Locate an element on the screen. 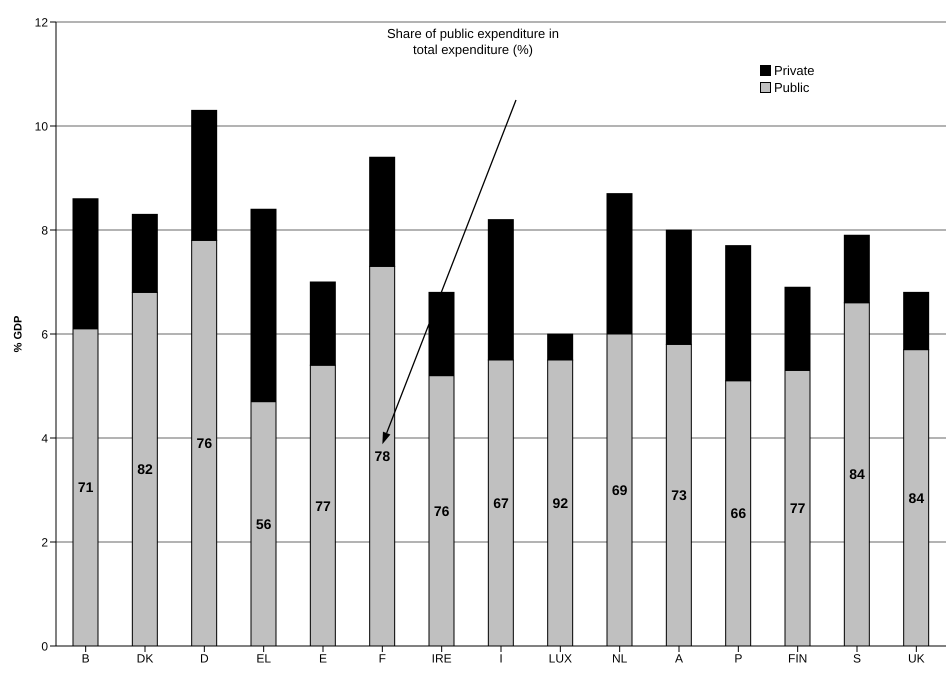 This screenshot has width=948, height=673. x-tick-label: F is located at coordinates (382, 659).